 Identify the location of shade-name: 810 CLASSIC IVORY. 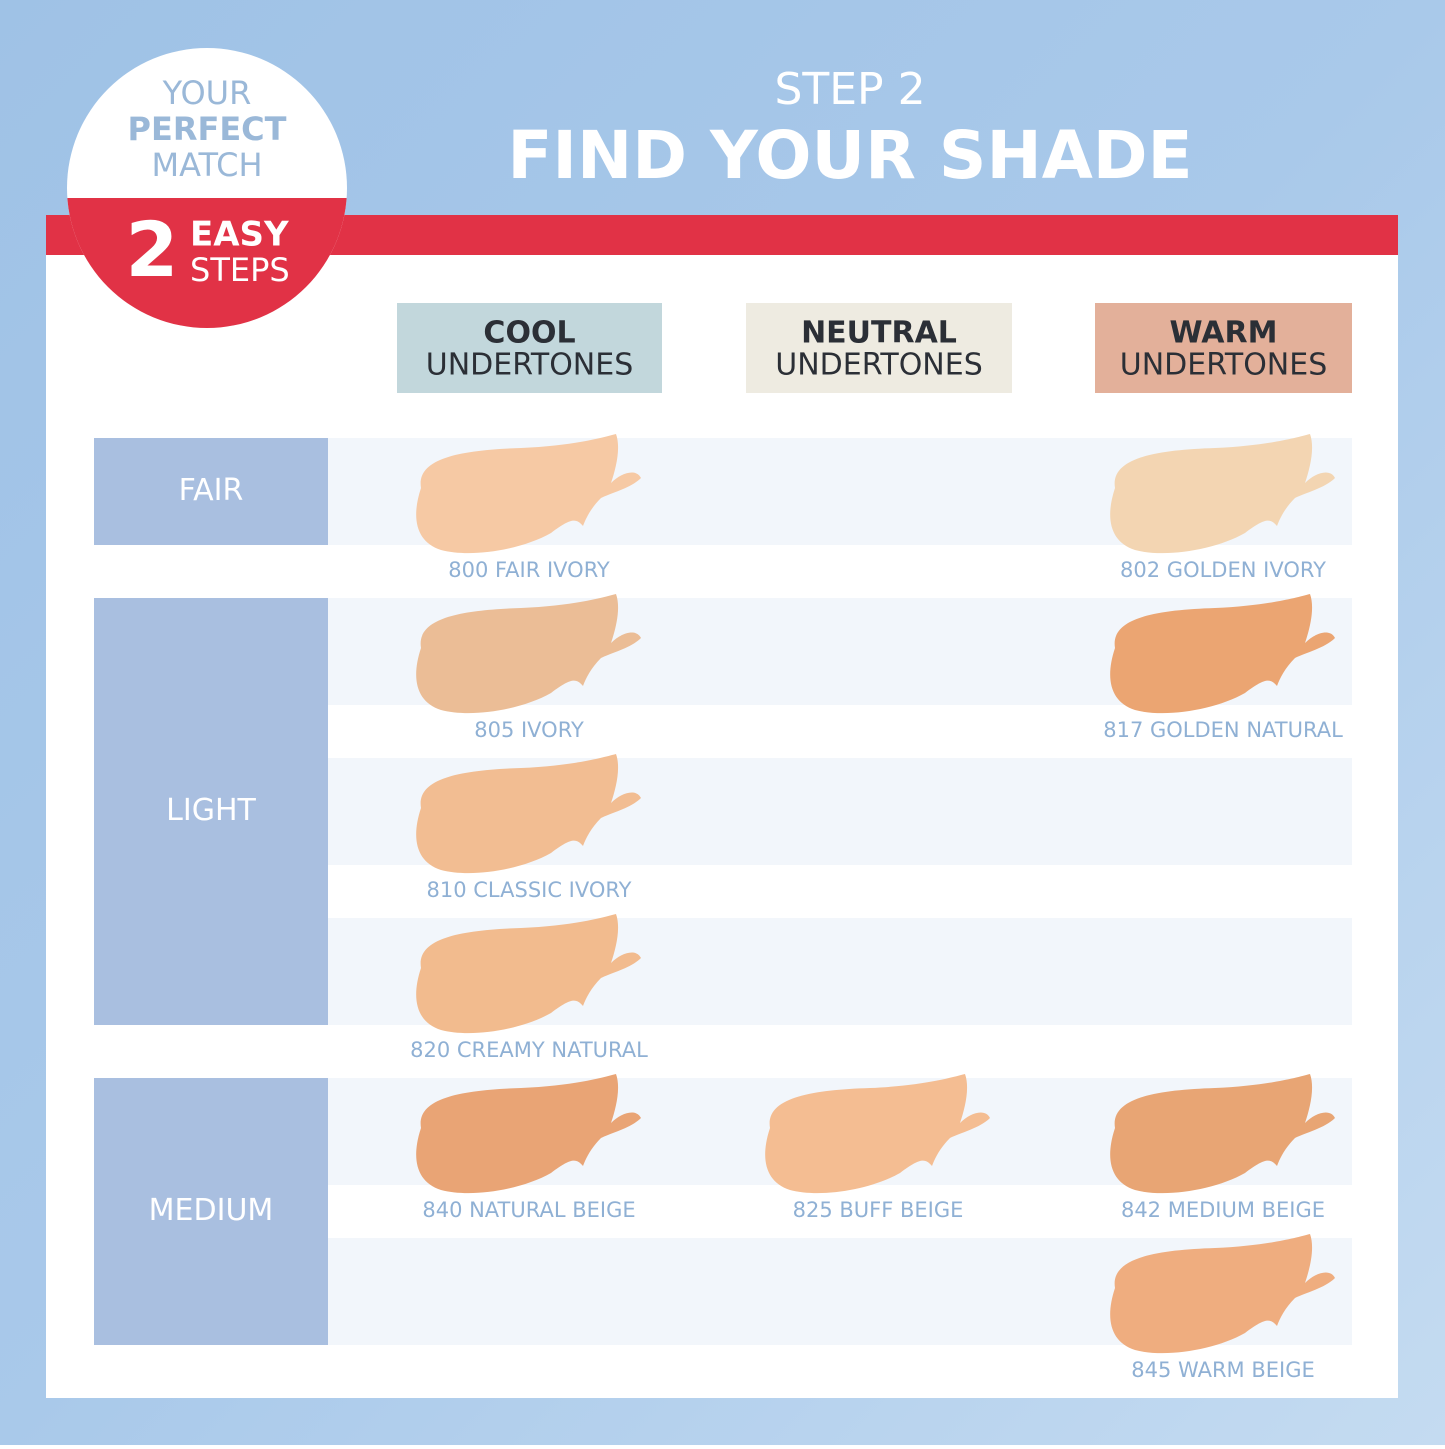
(529, 890).